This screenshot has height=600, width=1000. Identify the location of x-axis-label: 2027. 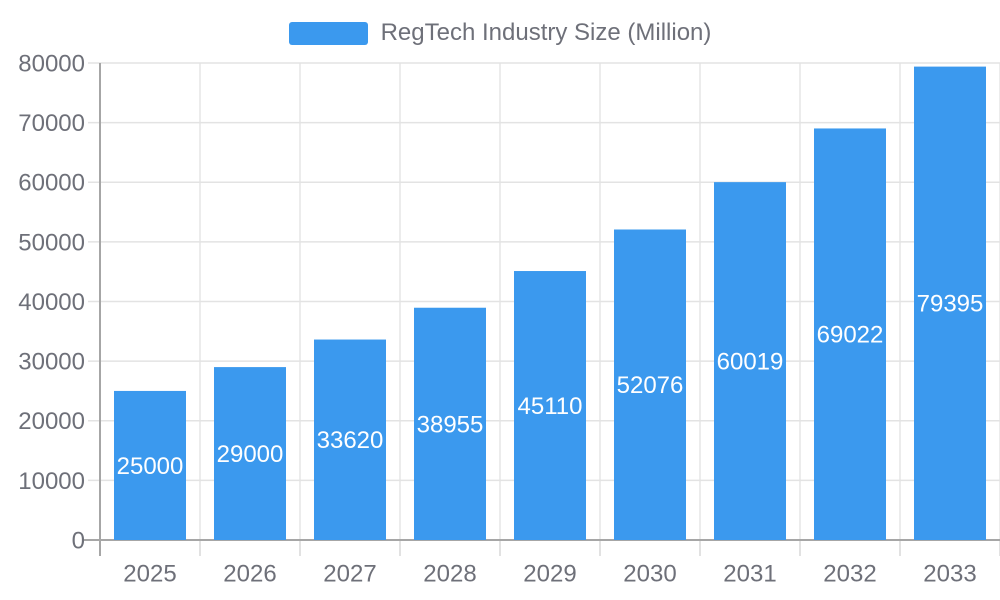
(349, 573).